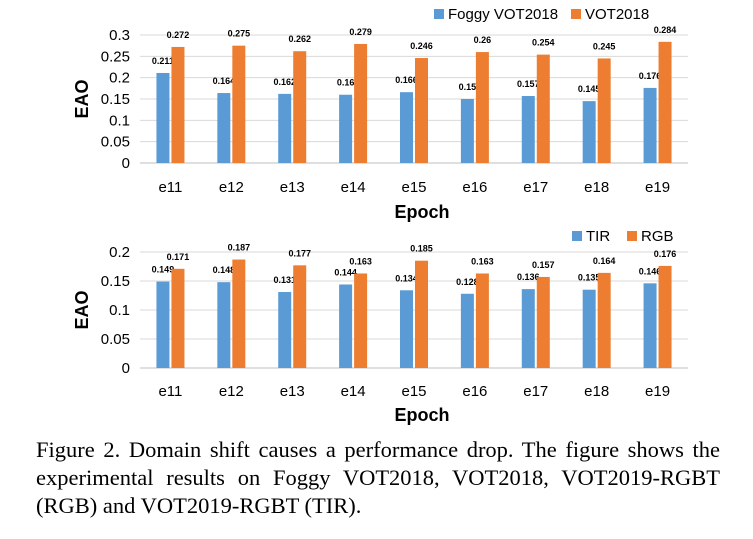 The image size is (753, 539). I want to click on data-label: 0.162, so click(284, 82).